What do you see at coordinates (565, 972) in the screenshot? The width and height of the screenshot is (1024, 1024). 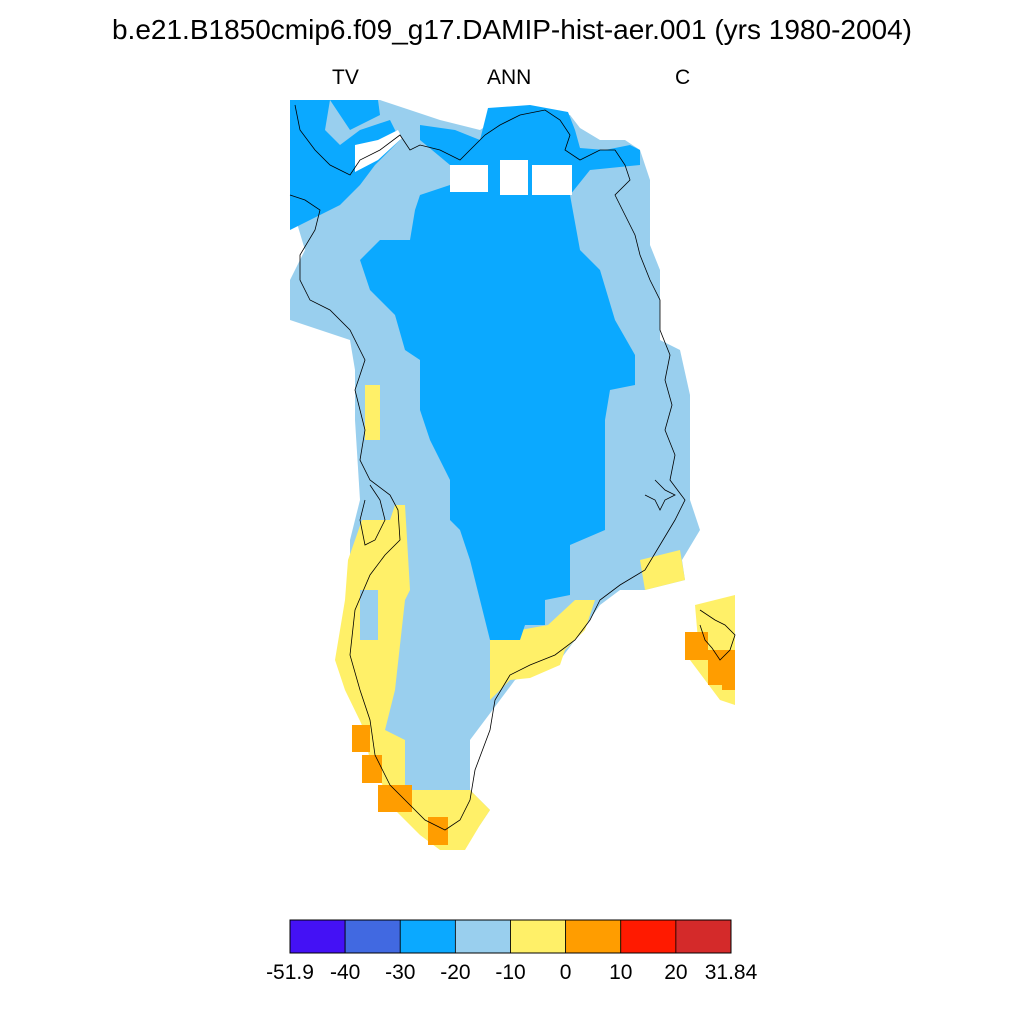 I see `colorbar-tick-label: 0` at bounding box center [565, 972].